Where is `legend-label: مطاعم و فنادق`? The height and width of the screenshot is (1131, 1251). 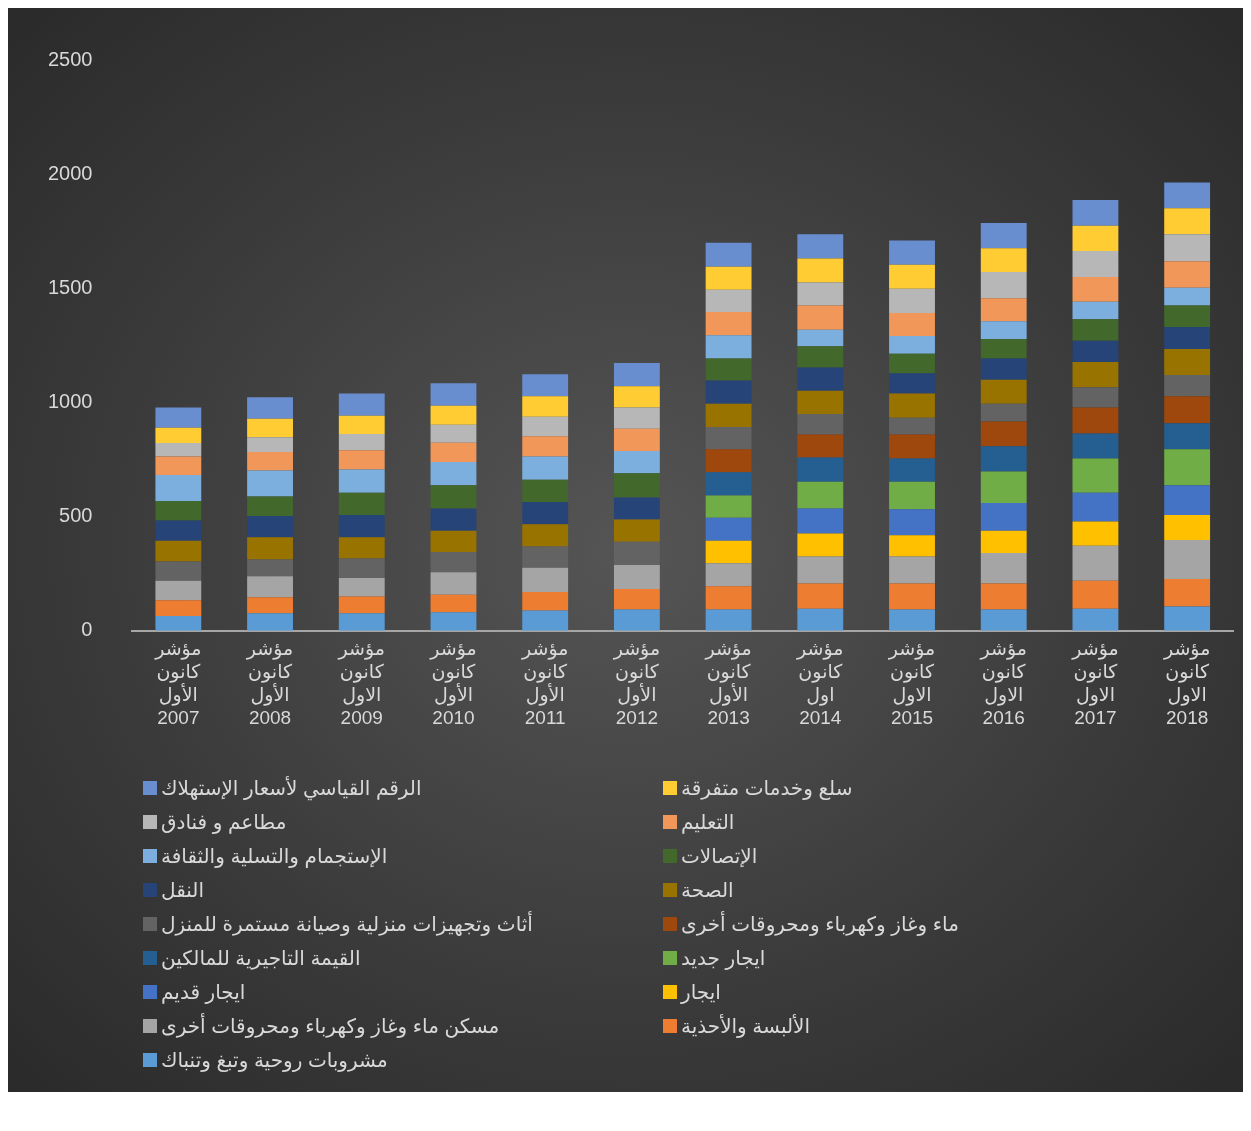
legend-label: مطاعم و فنادق is located at coordinates (224, 822).